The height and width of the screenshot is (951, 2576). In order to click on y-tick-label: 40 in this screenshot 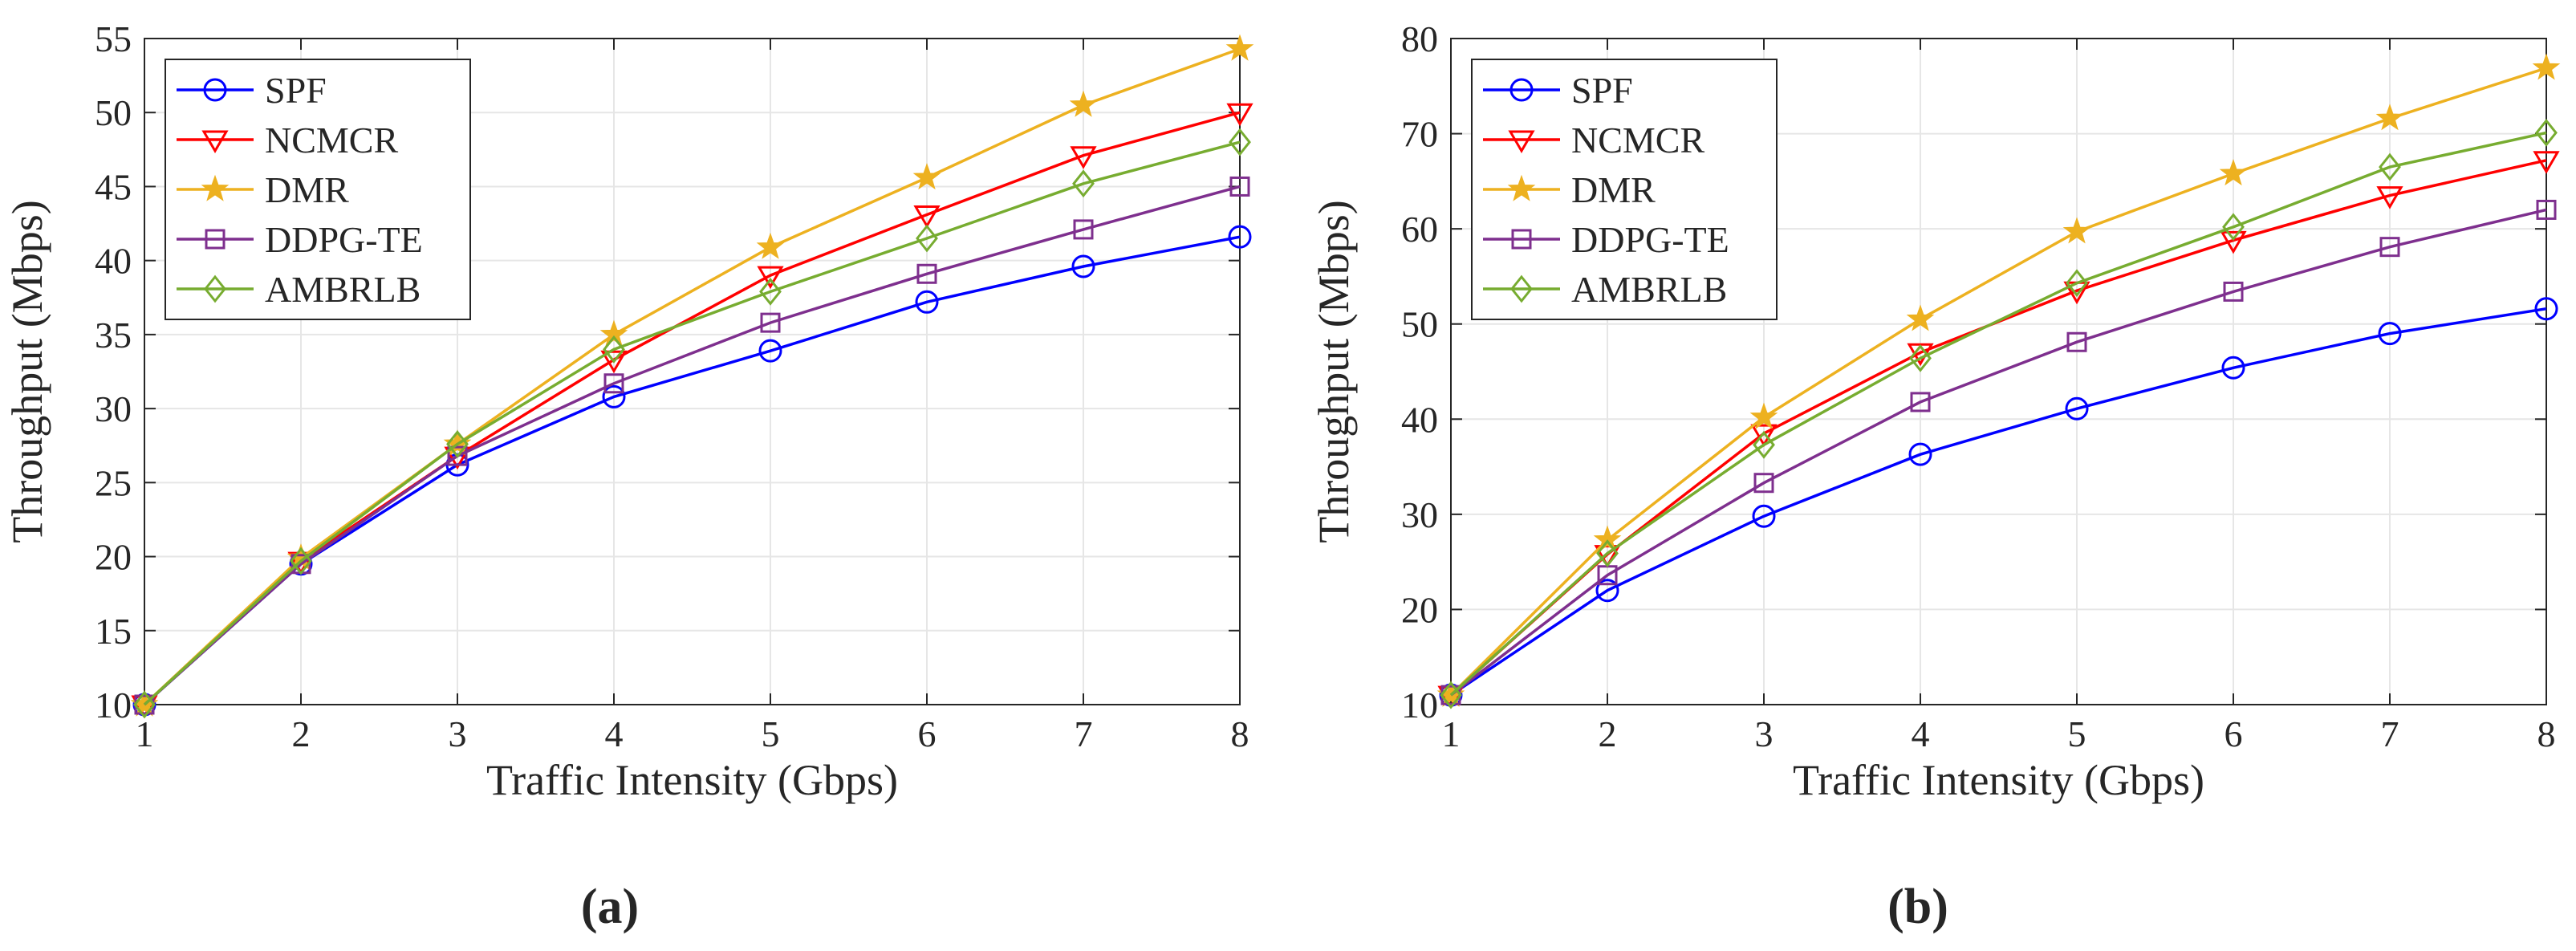, I will do `click(1419, 419)`.